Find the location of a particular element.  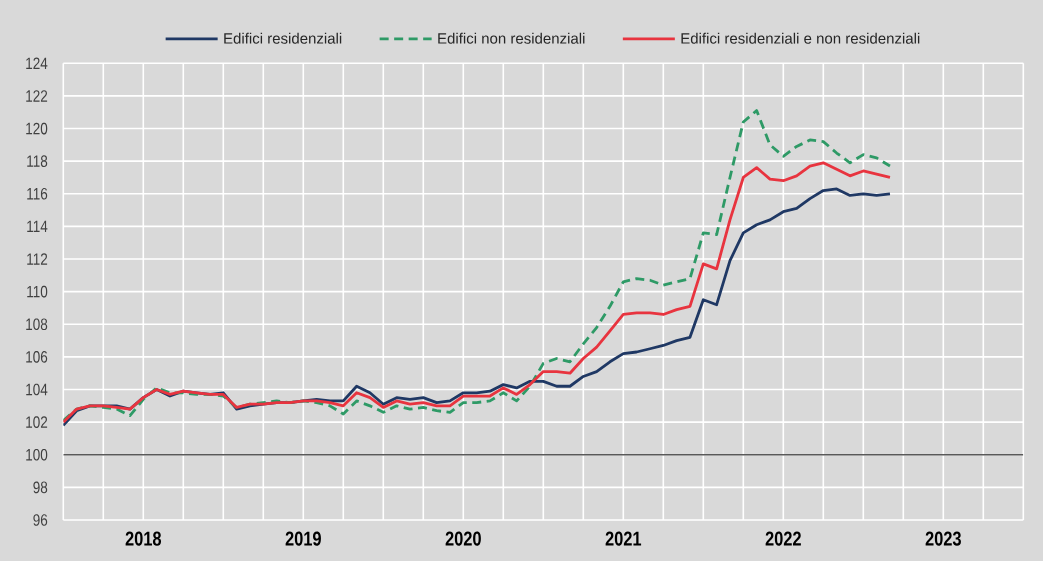

y-tick-label: 116 is located at coordinates (37, 193).